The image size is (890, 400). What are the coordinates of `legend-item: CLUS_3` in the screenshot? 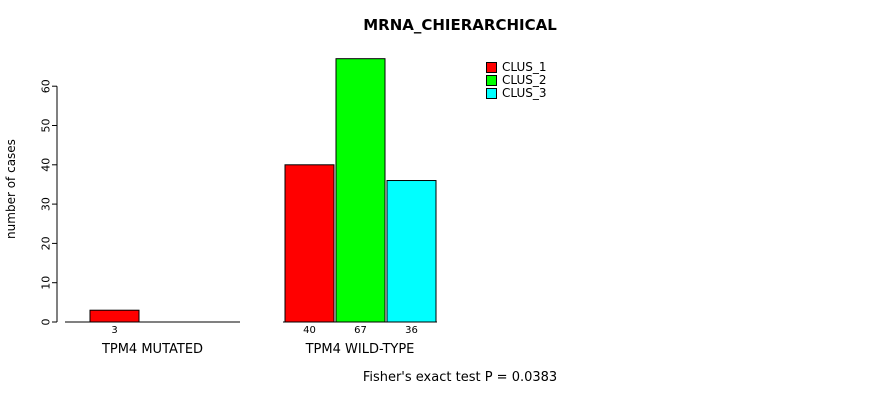 It's located at (516, 93).